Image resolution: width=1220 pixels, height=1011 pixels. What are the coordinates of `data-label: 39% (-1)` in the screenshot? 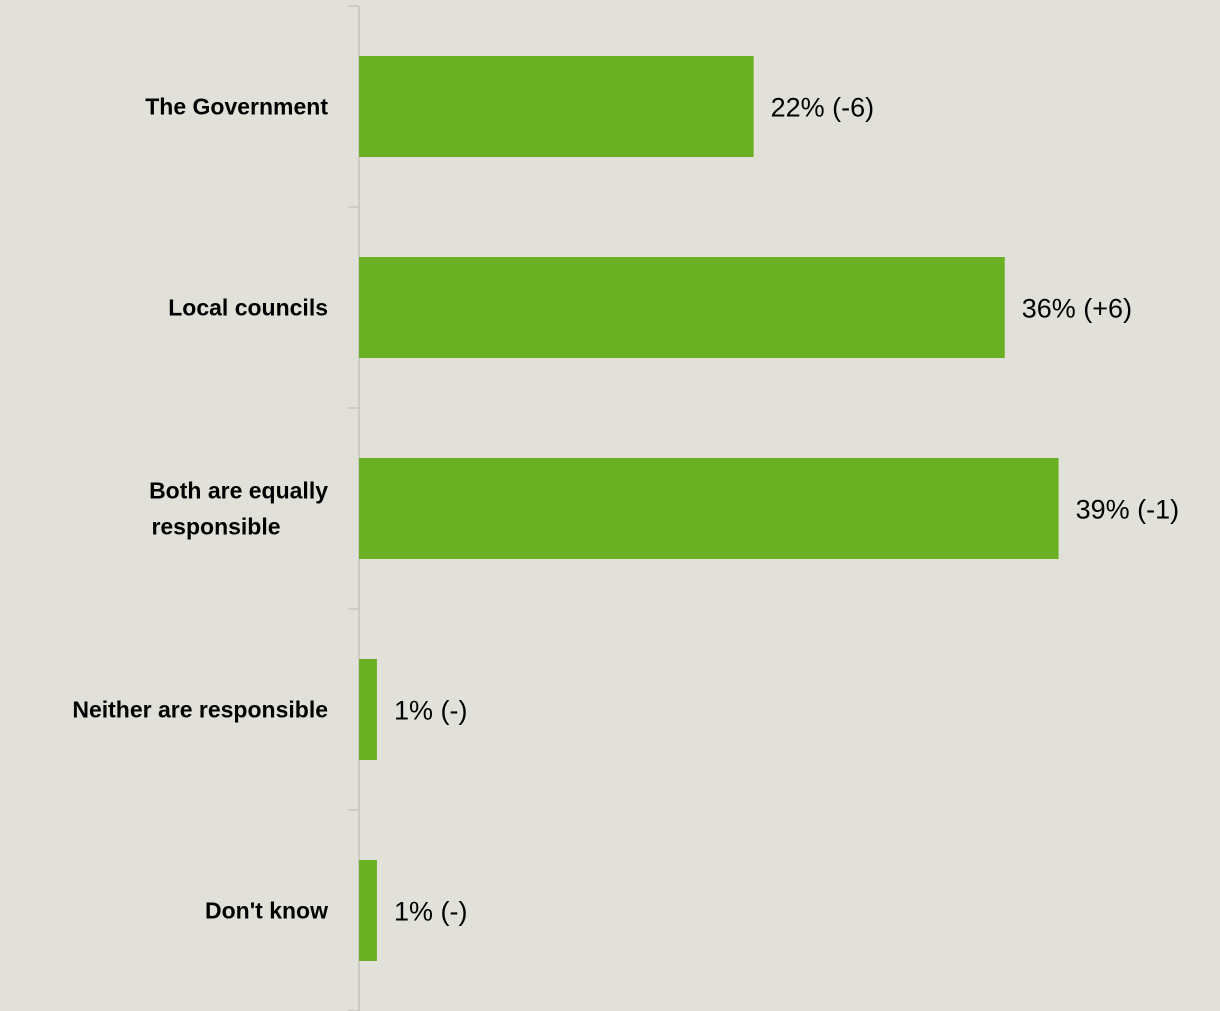 It's located at (1128, 510).